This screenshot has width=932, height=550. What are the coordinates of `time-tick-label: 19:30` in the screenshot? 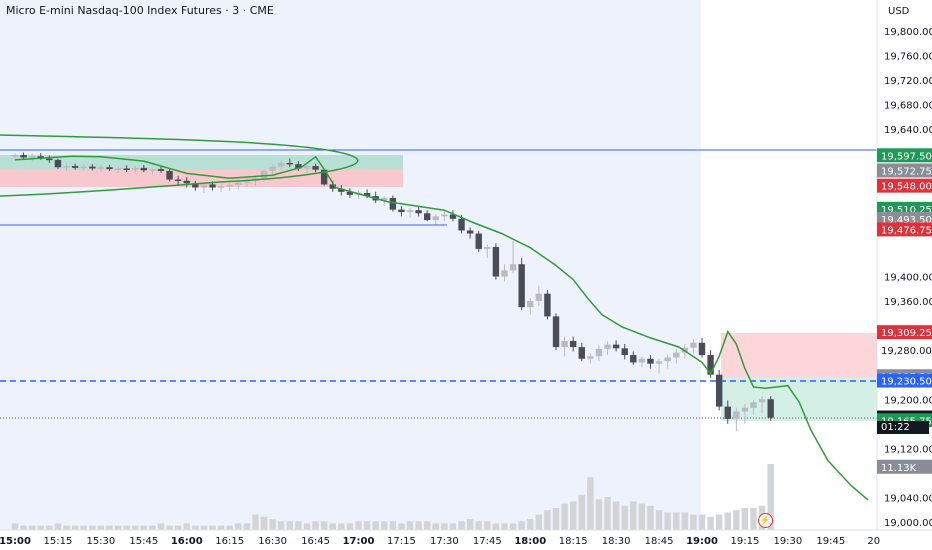 It's located at (787, 541).